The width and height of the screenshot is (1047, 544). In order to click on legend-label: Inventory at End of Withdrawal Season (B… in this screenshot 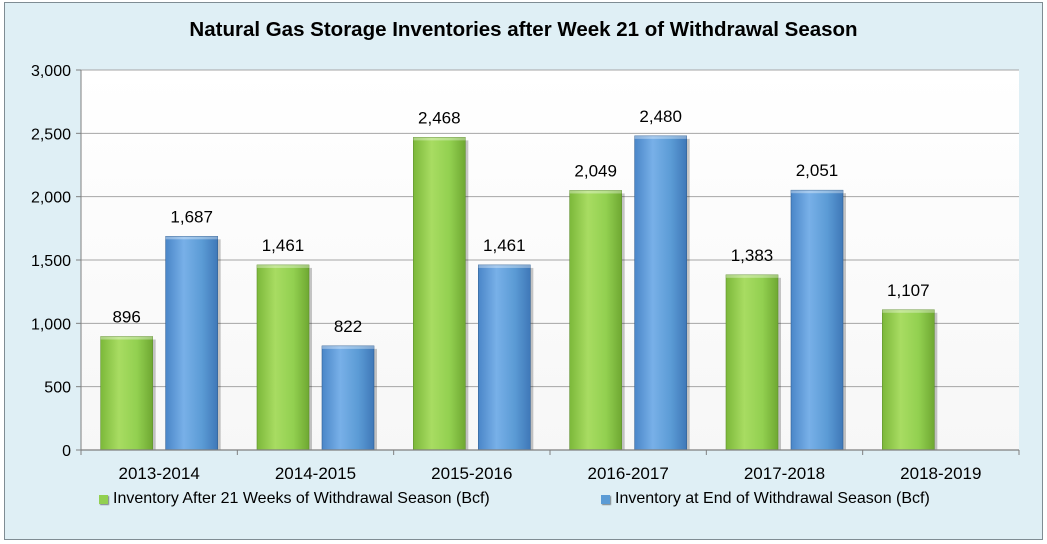, I will do `click(772, 498)`.